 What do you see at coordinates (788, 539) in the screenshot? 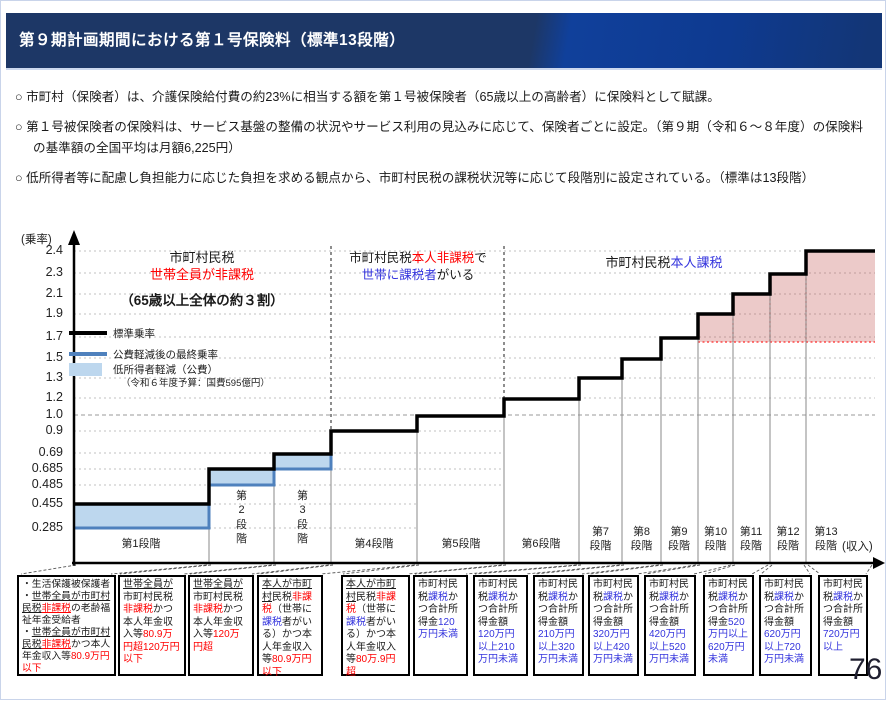
I see `tier-label: 第12 段階` at bounding box center [788, 539].